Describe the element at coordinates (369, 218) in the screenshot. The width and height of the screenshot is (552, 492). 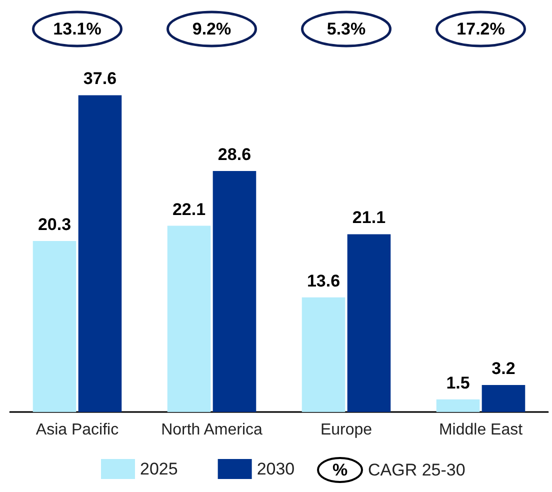
I see `data-label: 21.1` at that location.